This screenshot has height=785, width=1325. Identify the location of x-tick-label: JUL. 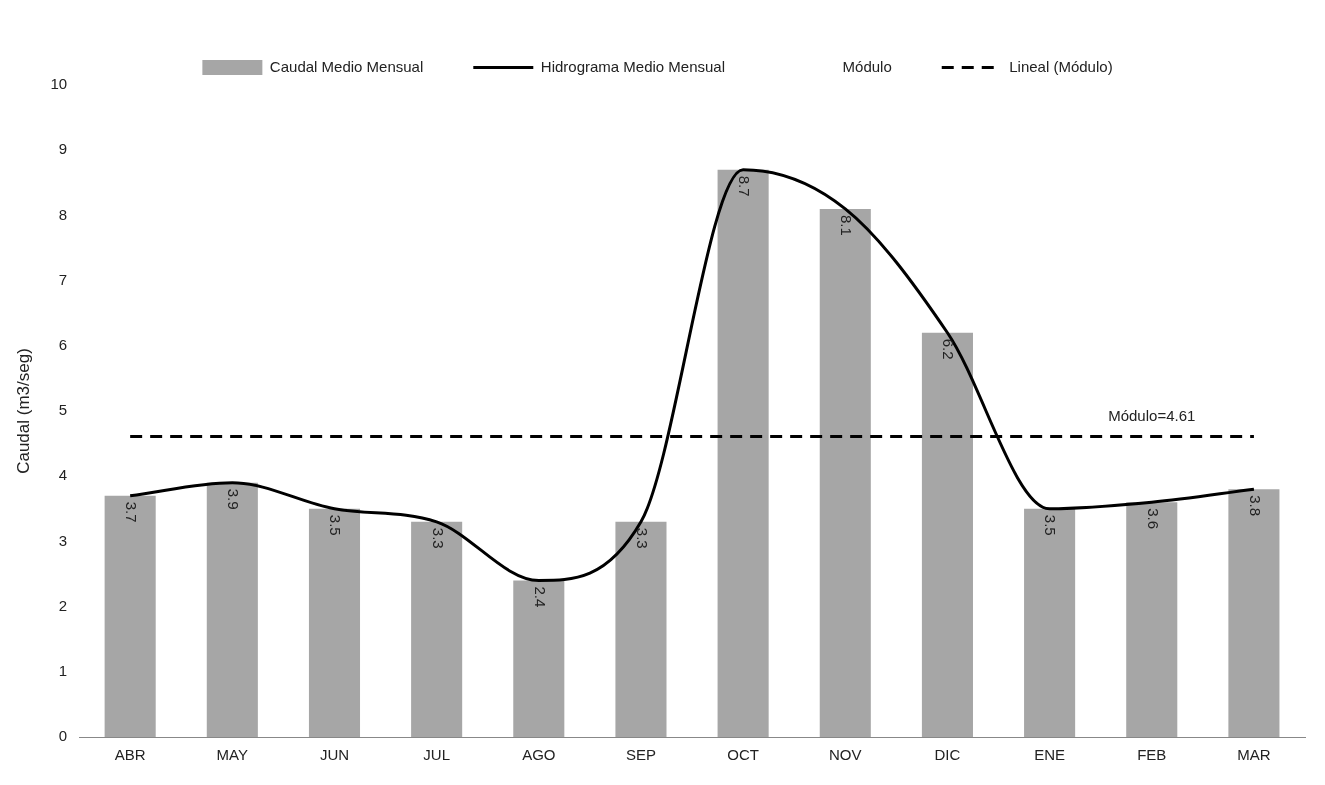
(436, 755).